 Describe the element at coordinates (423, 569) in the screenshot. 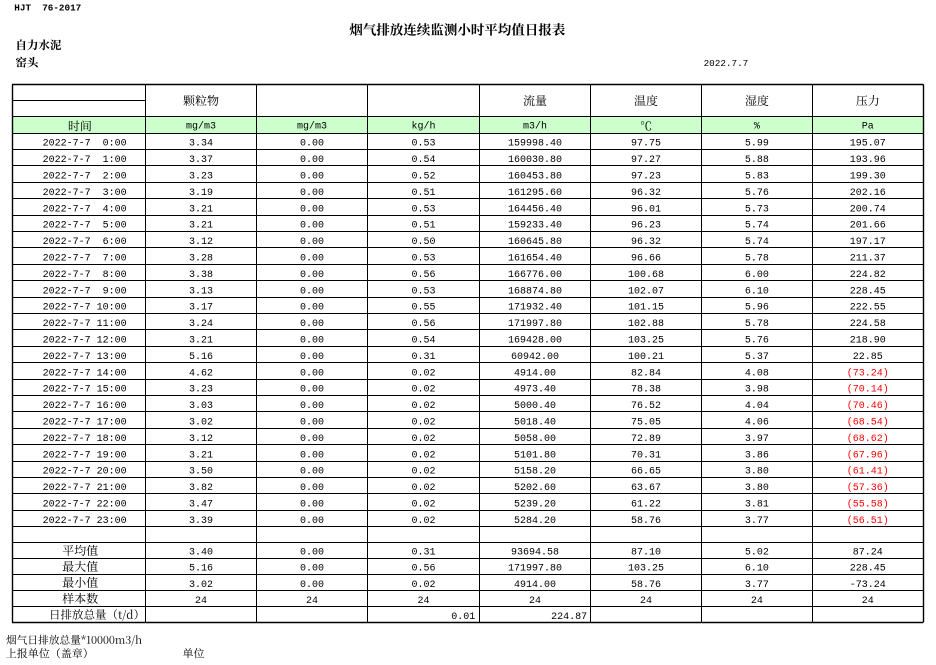

I see `svg-text: 0.56` at that location.